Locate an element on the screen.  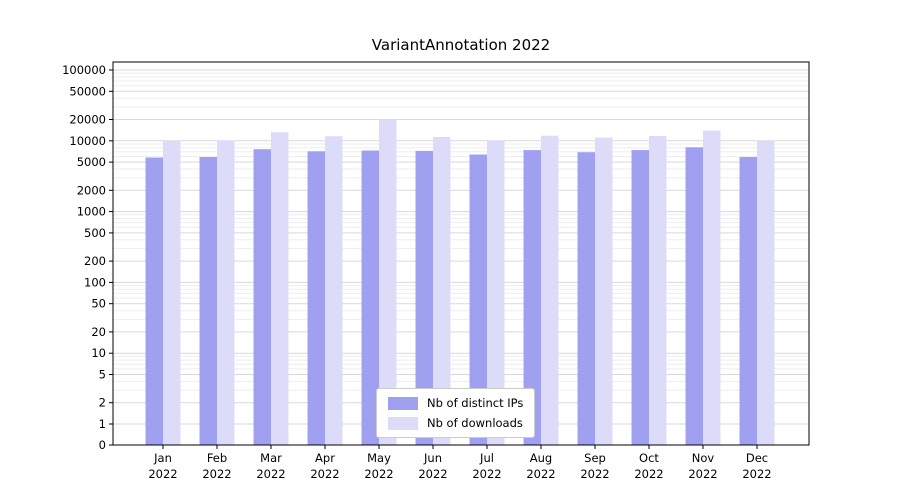
legend-item-distinct-ips: Nb of distinct IPs is located at coordinates (455, 403).